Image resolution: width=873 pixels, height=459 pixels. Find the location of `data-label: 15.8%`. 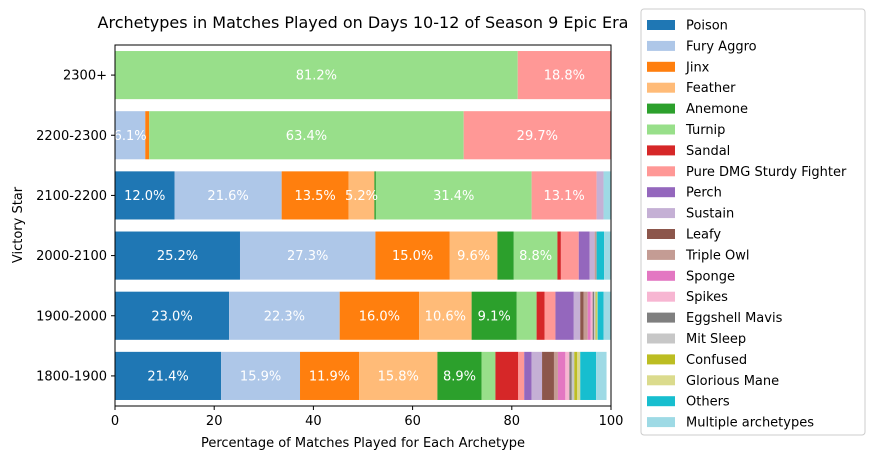

data-label: 15.8% is located at coordinates (398, 376).